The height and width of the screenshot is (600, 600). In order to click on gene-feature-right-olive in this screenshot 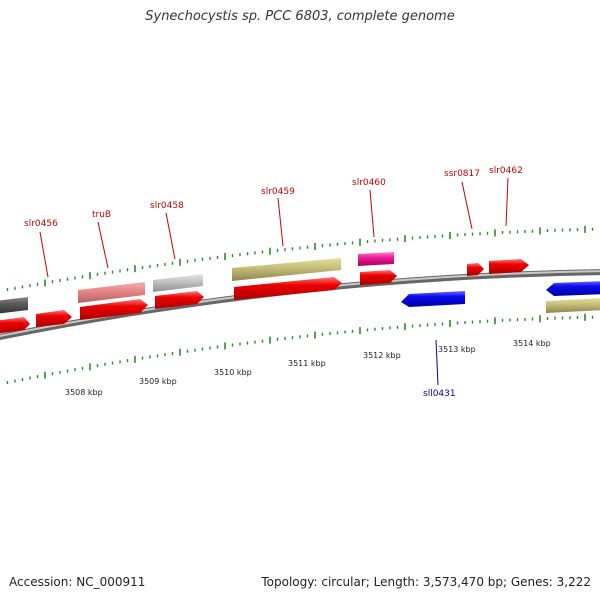, I will do `click(573, 305)`.